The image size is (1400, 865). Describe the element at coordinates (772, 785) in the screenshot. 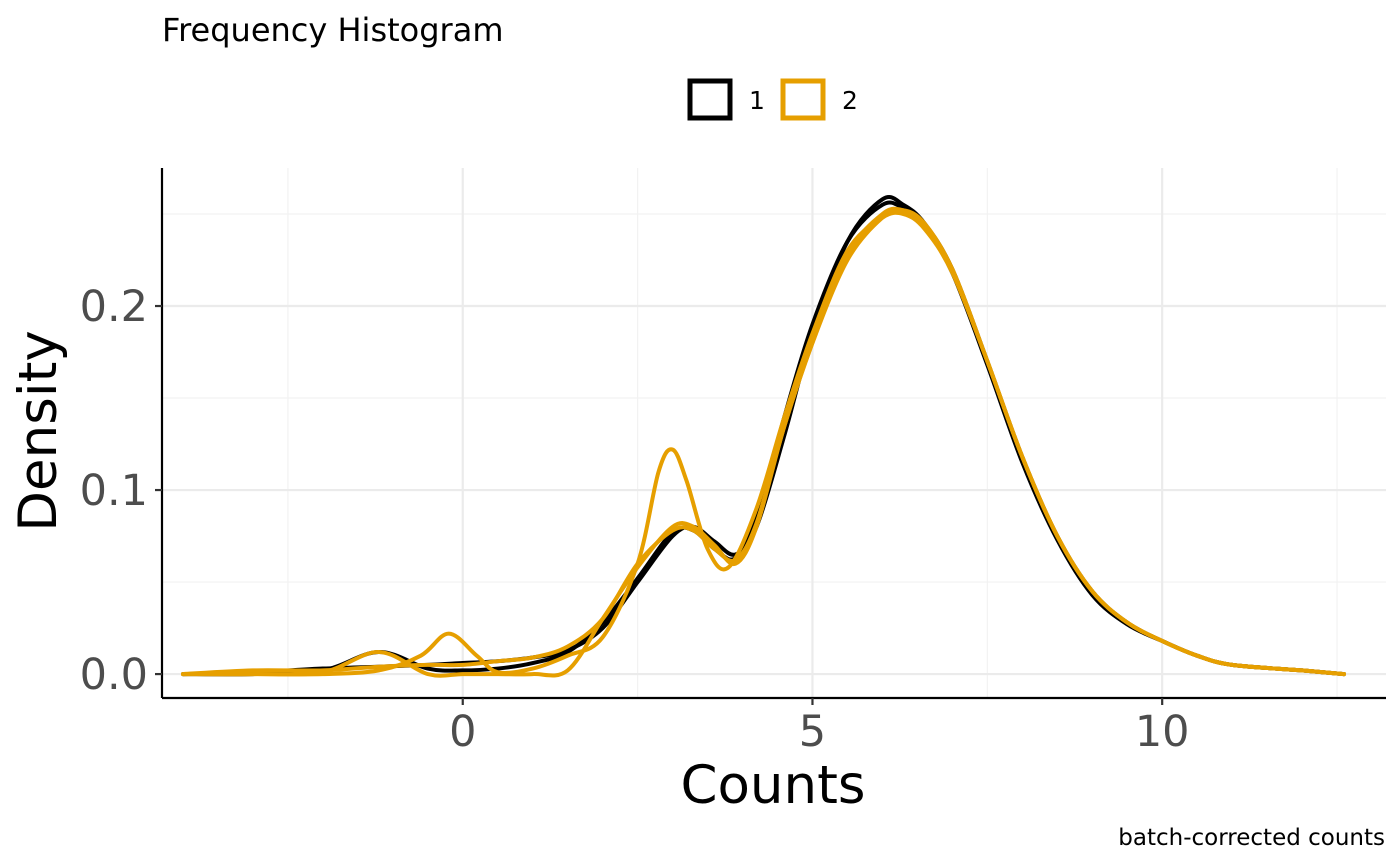

I see `x-axis-title: Counts` at that location.